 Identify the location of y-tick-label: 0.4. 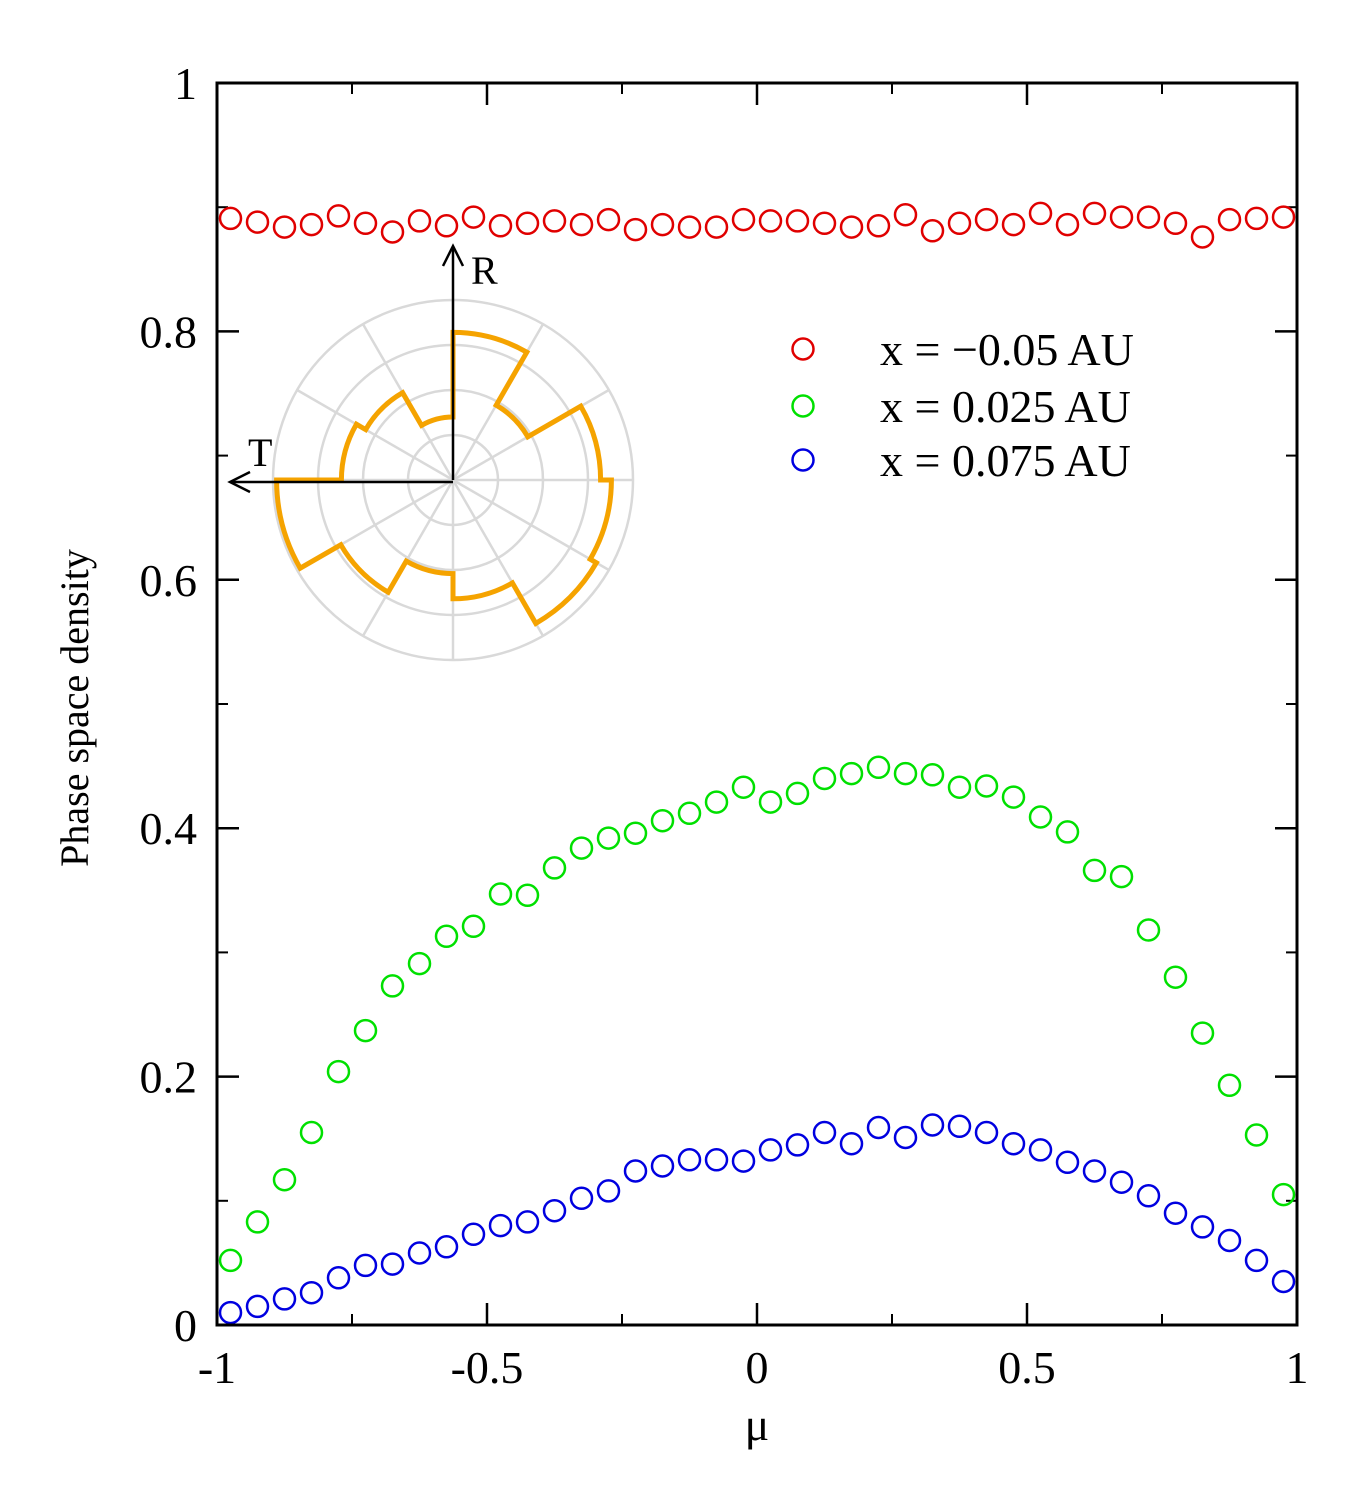
(169, 828).